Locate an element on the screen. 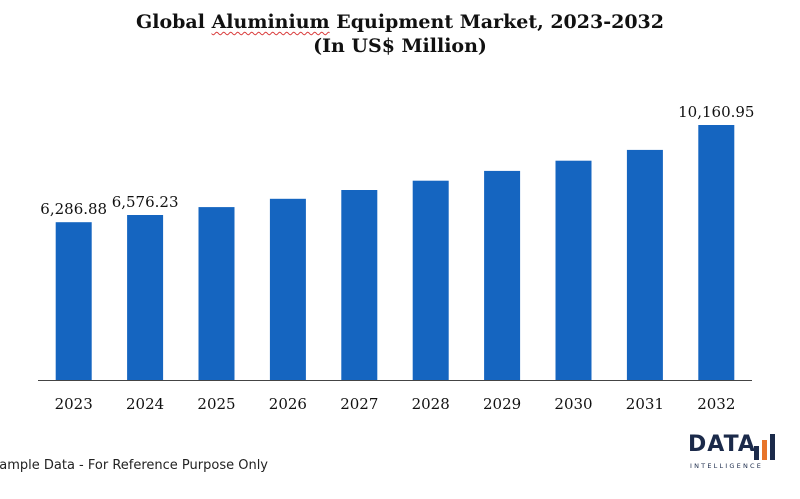 This screenshot has width=800, height=499. x-tick-label-2027: 2027 is located at coordinates (359, 404).